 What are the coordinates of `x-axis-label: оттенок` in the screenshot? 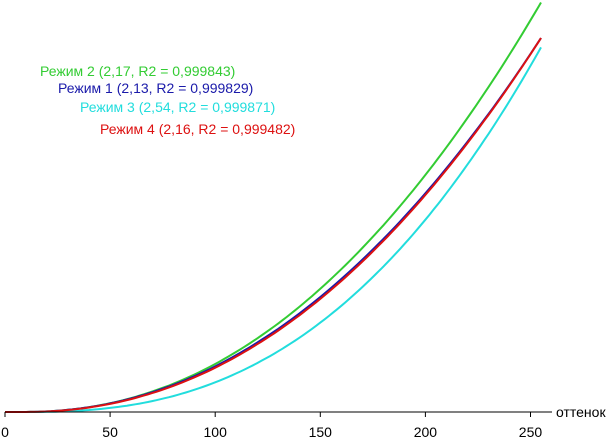 It's located at (581, 412).